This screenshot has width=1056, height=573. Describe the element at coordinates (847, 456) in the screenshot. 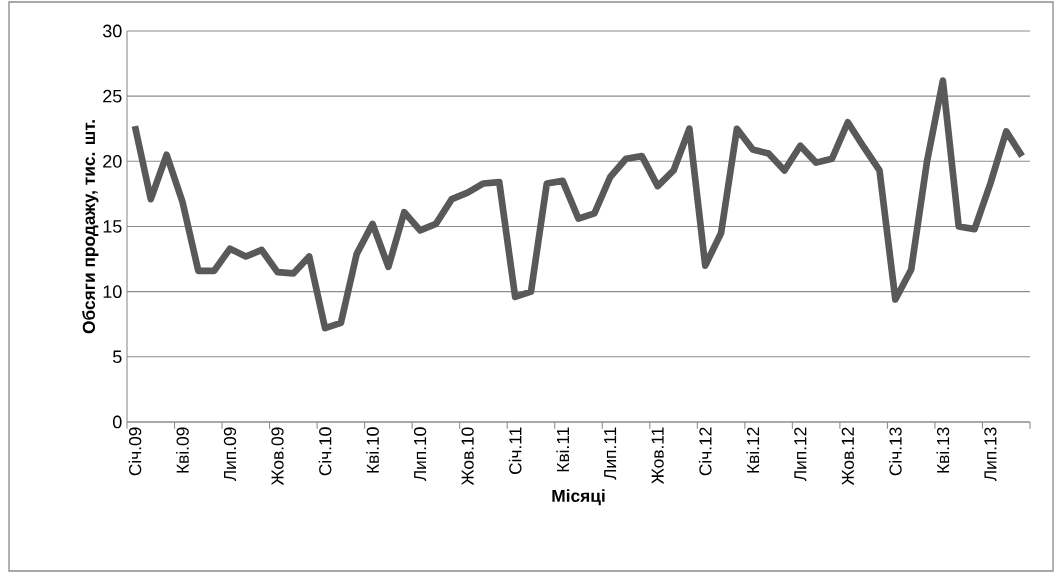

I see `x-tick-label: Жов.12` at that location.